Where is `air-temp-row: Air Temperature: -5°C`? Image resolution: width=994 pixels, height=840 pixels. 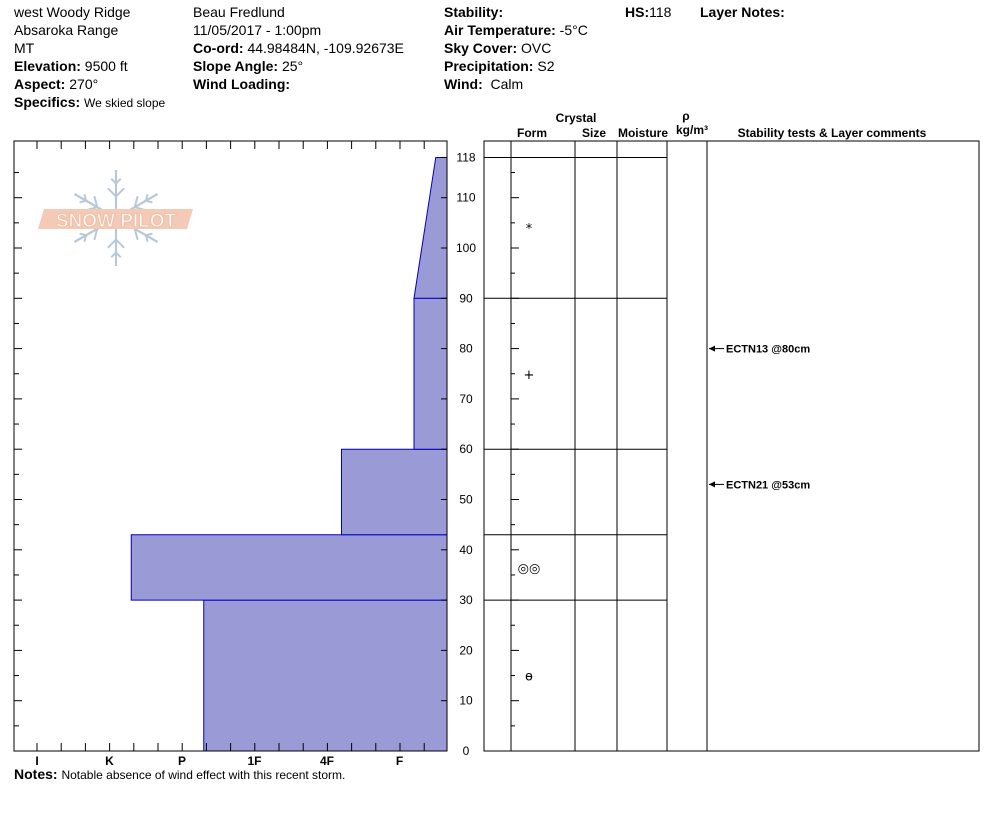
air-temp-row: Air Temperature: -5°C is located at coordinates (516, 30).